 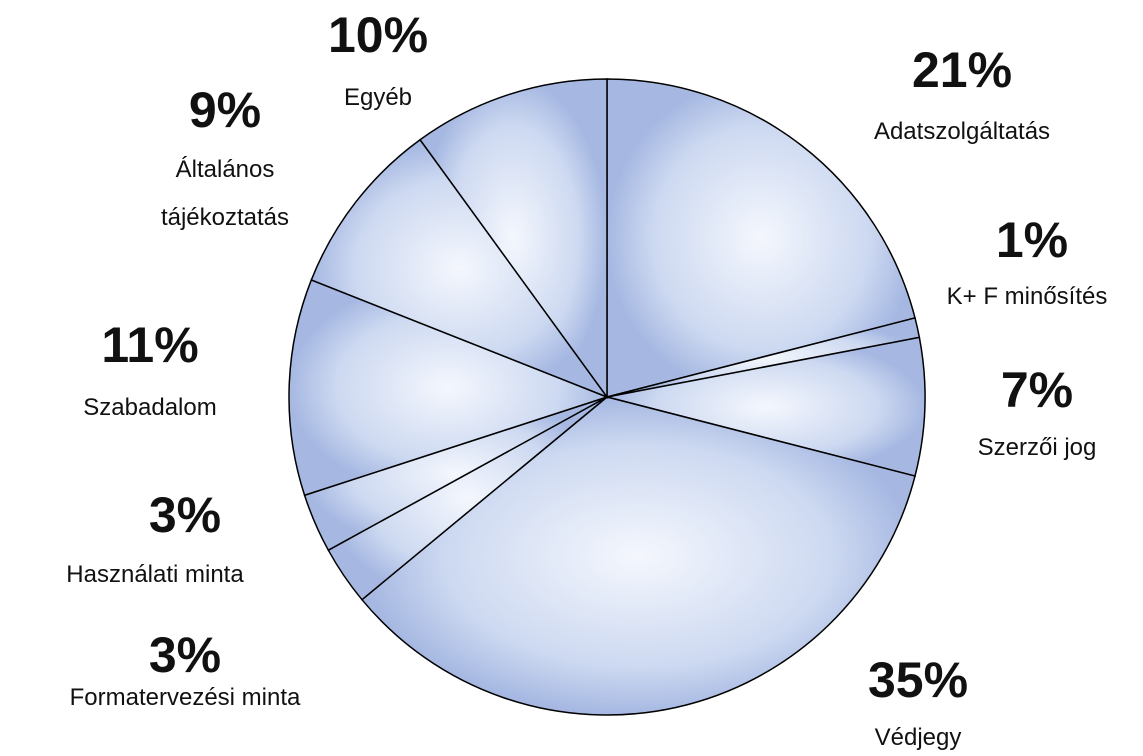 What do you see at coordinates (378, 35) in the screenshot?
I see `value-label: 10%` at bounding box center [378, 35].